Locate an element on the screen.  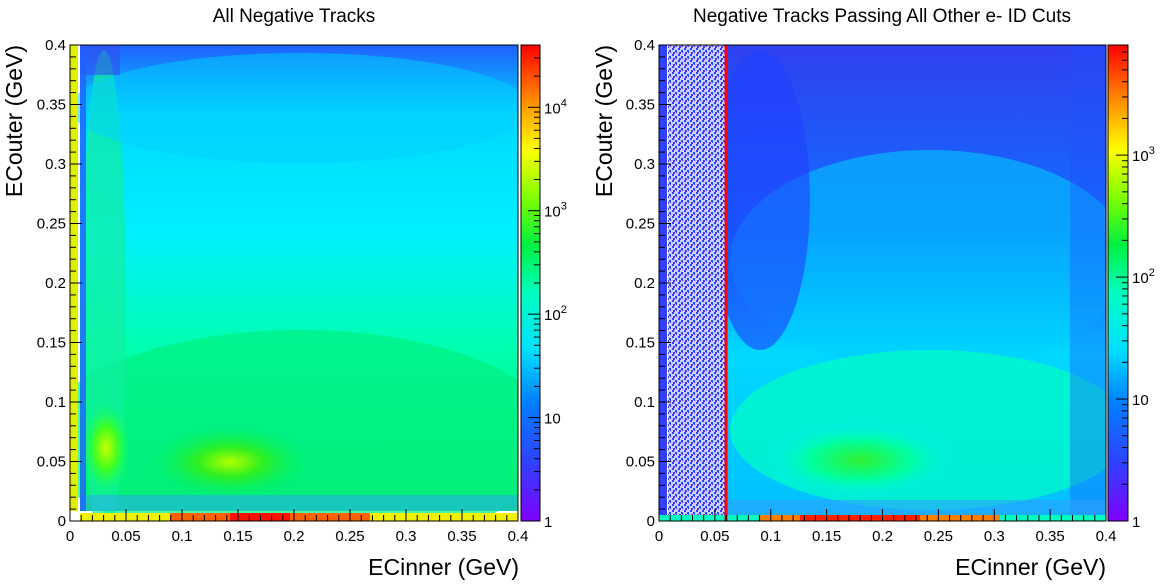
yticks-1: 0 0.05 0.1 0.15 0.2 0.25 0.3 0.35 0.4 is located at coordinates (59, 283).